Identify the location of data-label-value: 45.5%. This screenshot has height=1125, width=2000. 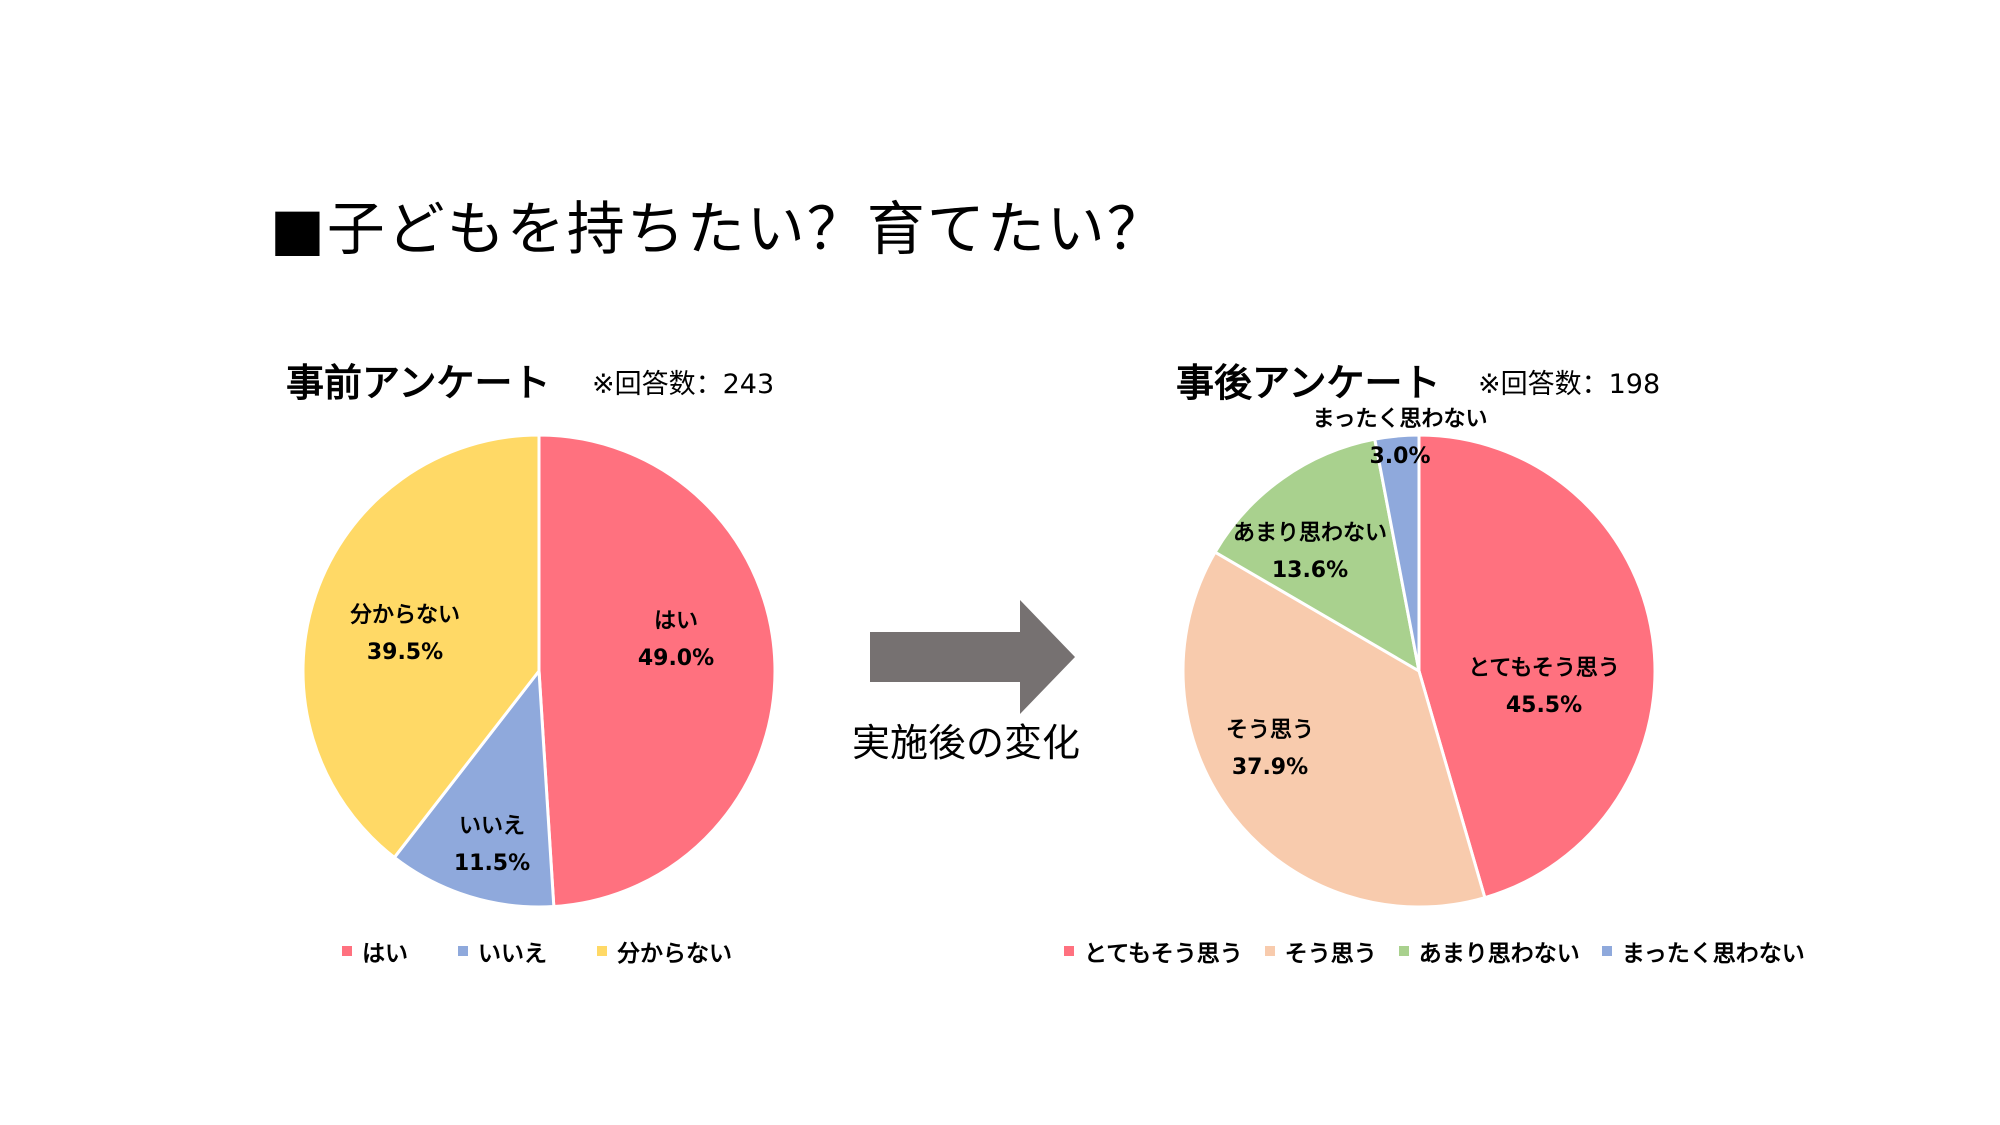
(1544, 705).